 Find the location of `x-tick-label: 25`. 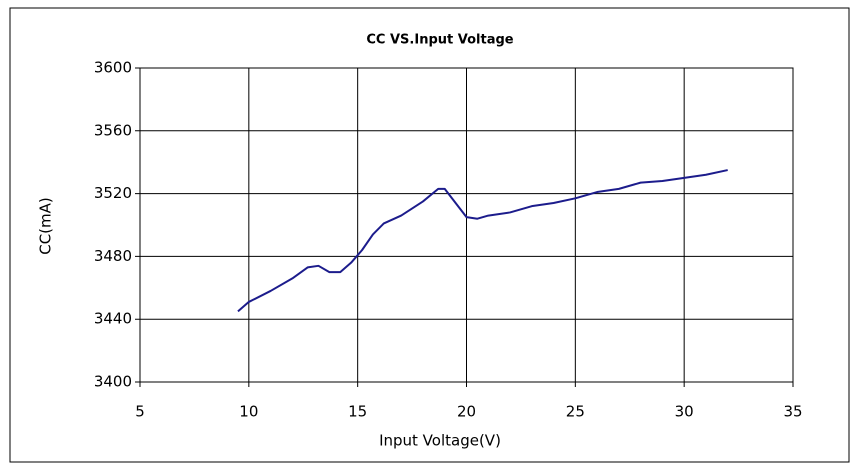

x-tick-label: 25 is located at coordinates (575, 412).